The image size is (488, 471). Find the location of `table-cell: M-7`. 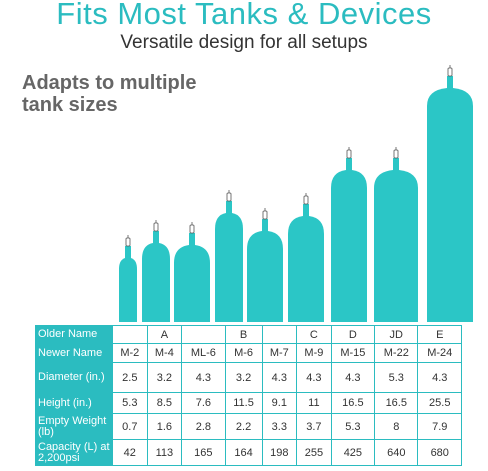

table-cell: M-7 is located at coordinates (279, 353).